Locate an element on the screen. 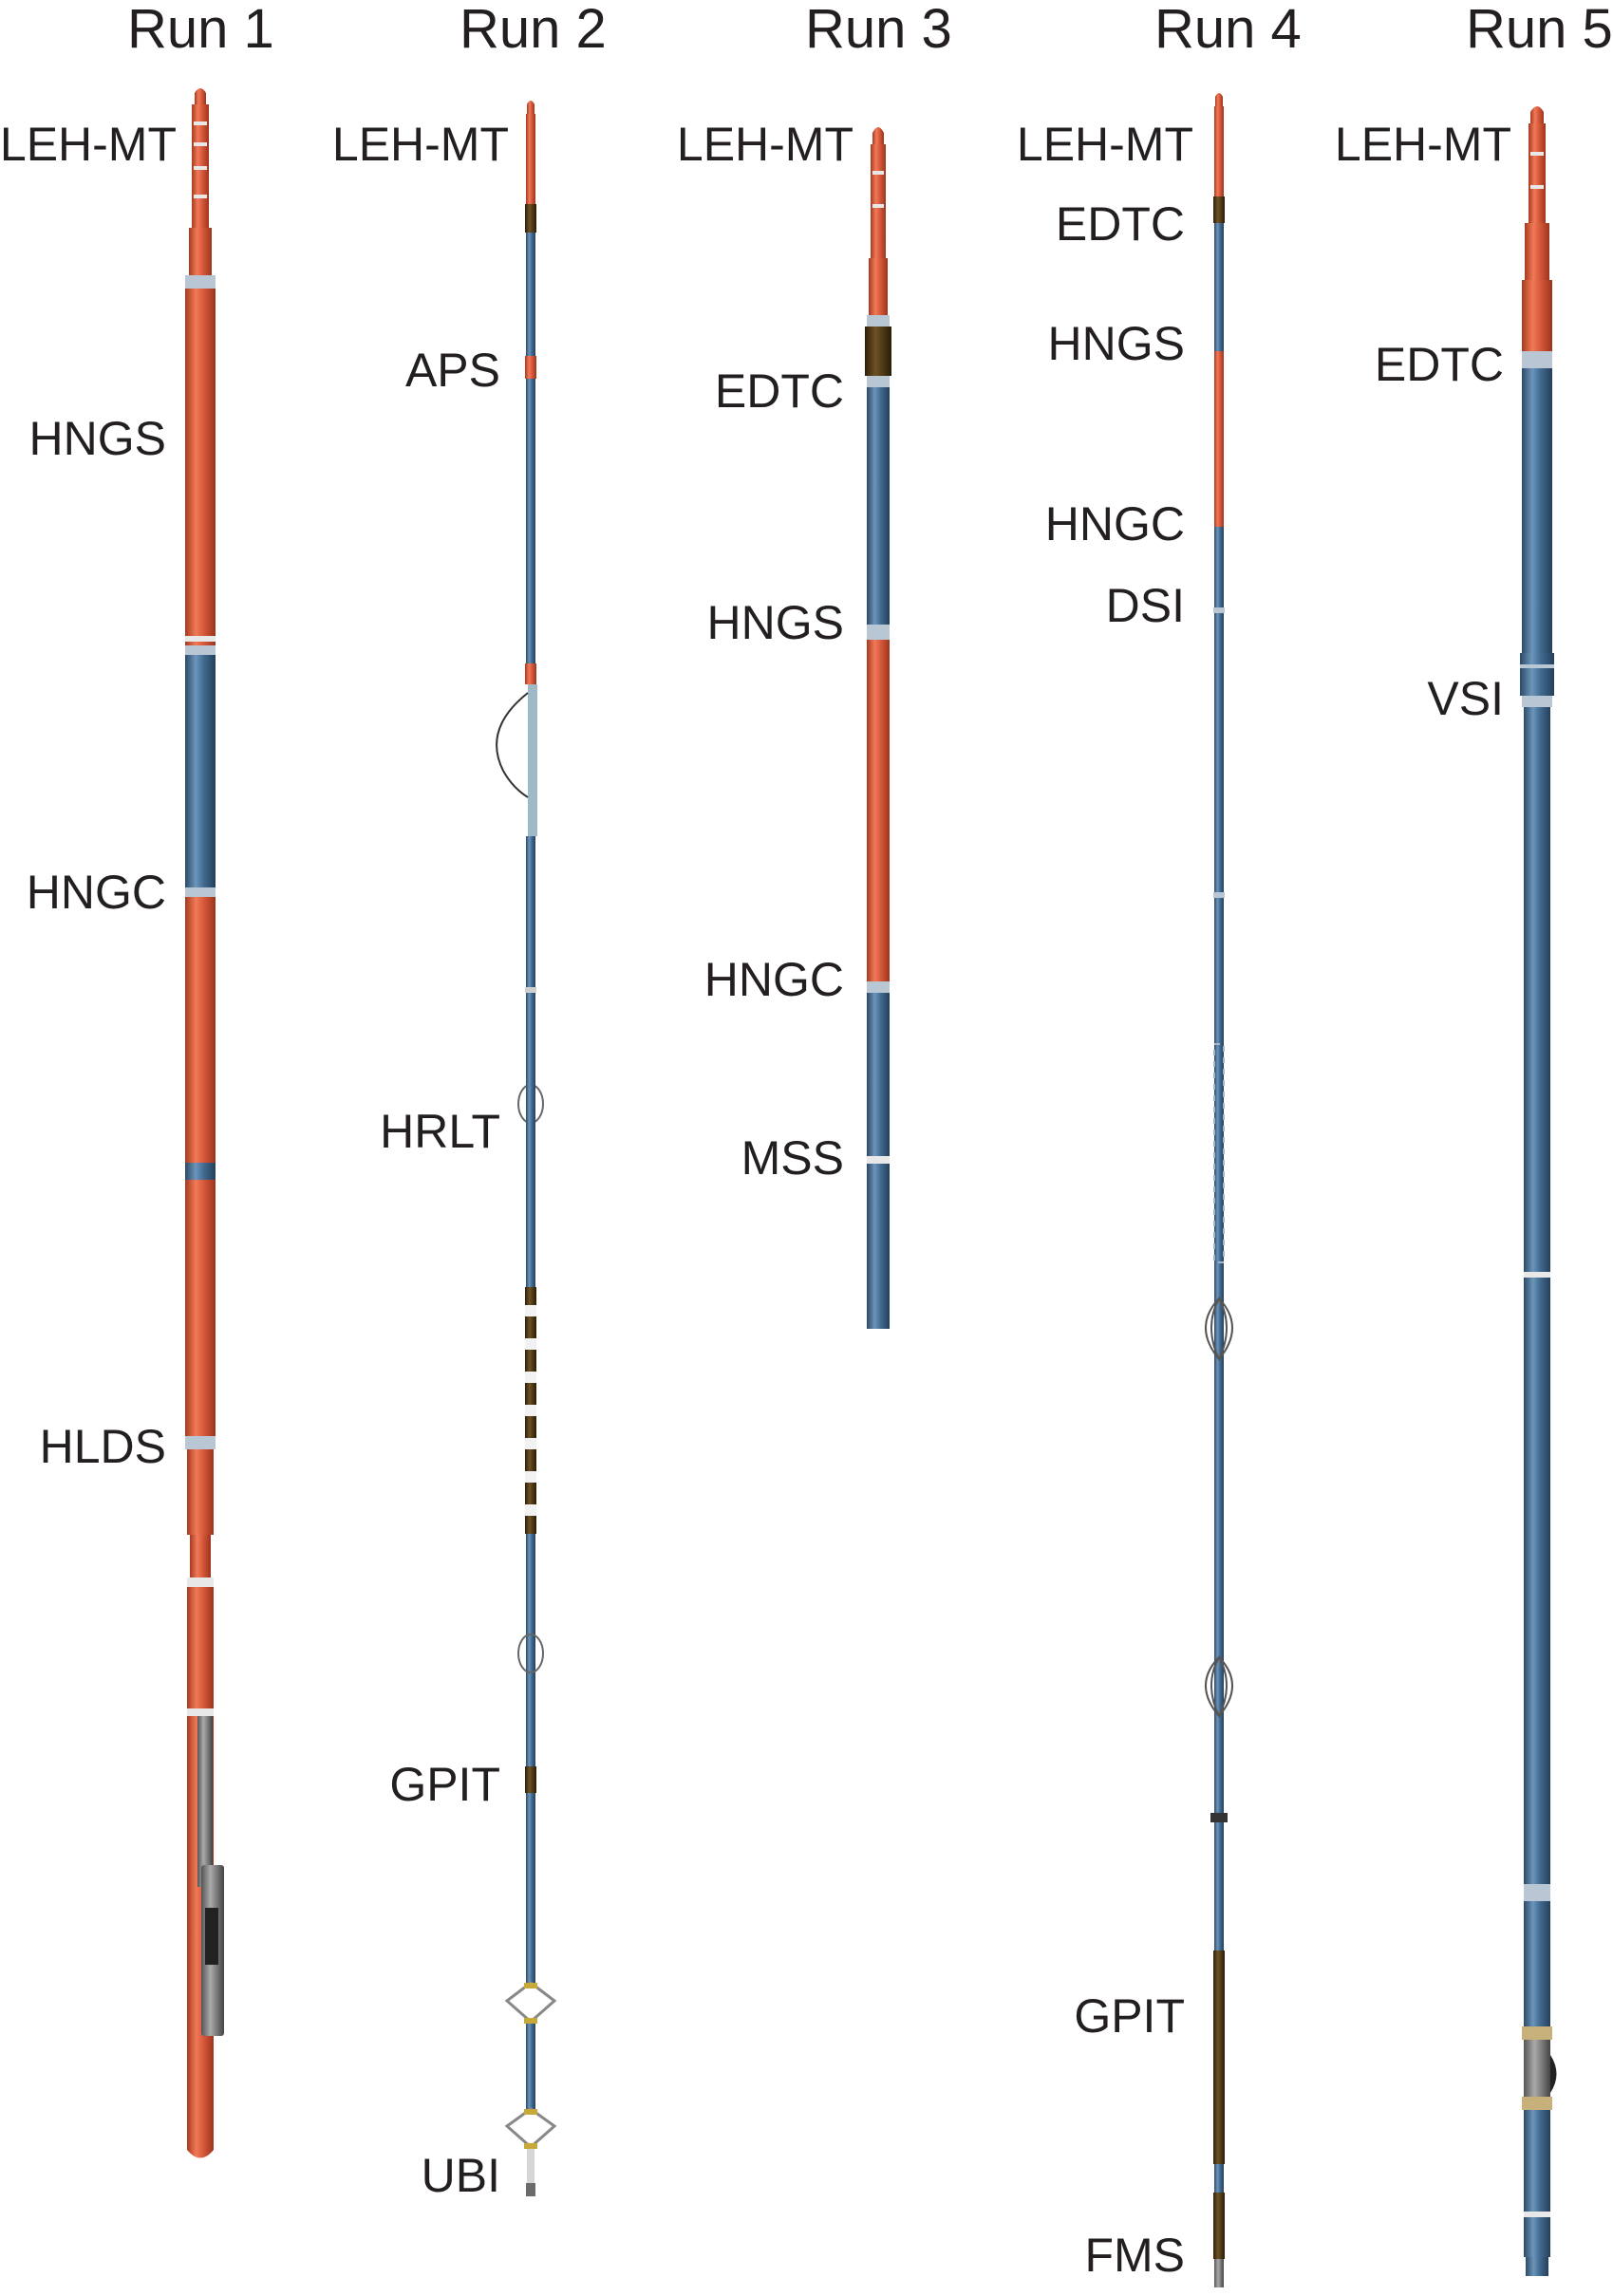  run-4-tool-string is located at coordinates (1219, 1190).